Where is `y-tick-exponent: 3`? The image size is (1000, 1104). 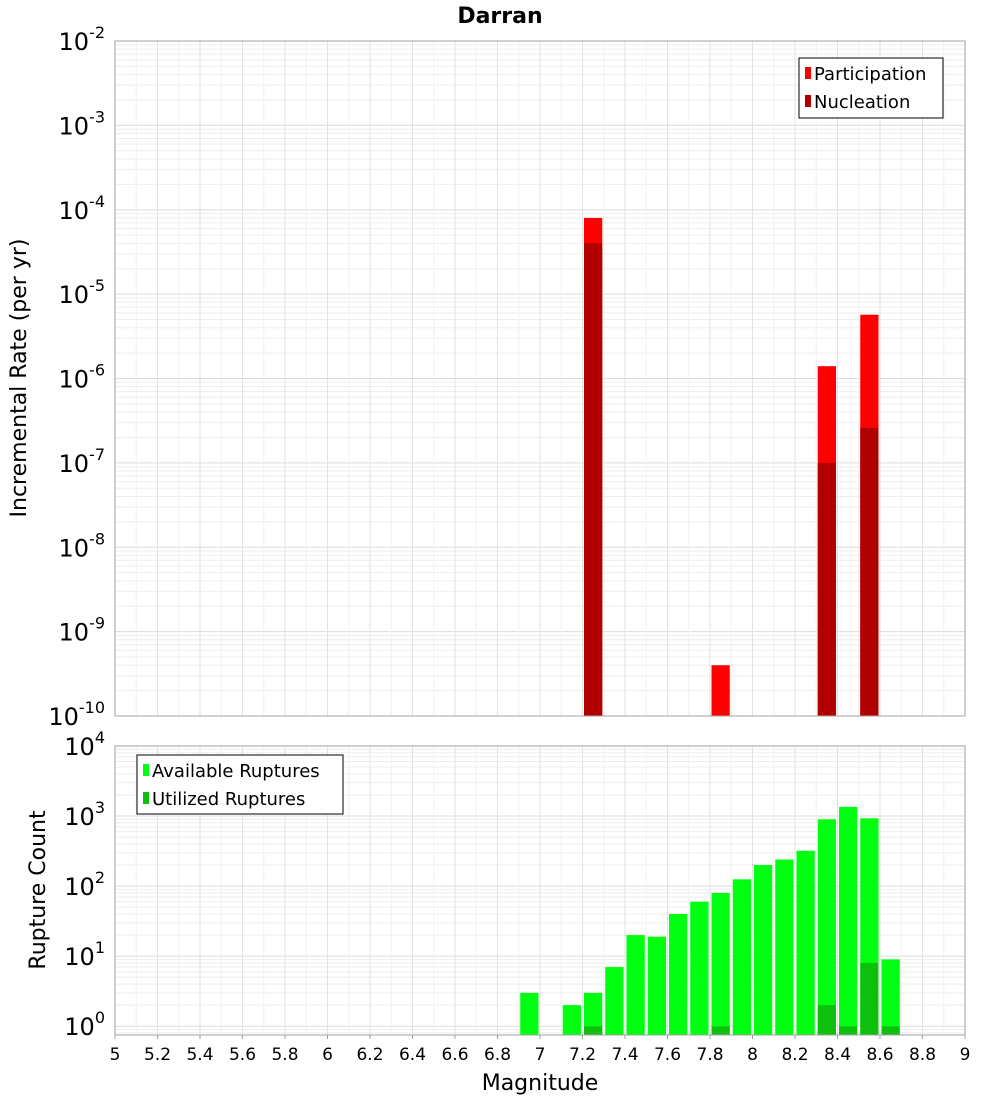
y-tick-exponent: 3 is located at coordinates (100, 807).